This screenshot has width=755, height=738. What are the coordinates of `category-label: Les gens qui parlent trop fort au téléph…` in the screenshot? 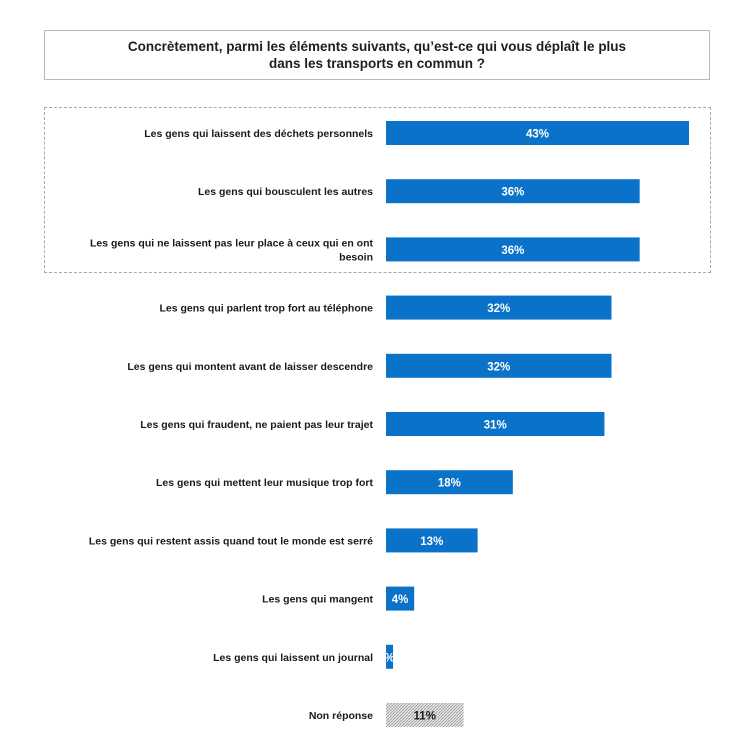 It's located at (266, 309).